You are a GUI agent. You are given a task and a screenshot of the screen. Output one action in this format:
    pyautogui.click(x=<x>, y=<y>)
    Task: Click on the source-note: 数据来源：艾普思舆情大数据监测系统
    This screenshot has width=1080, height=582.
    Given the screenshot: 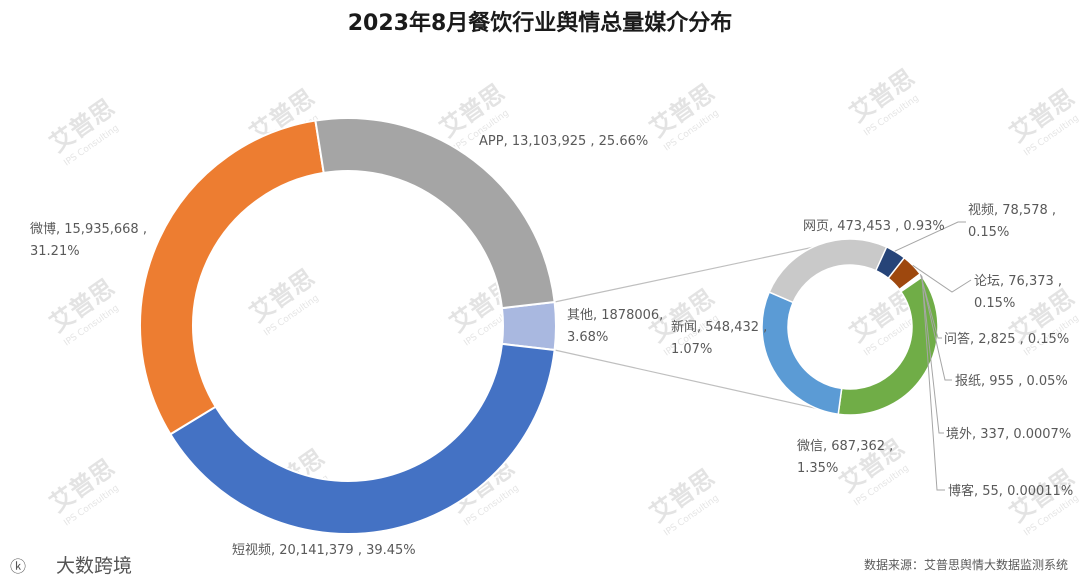 What is the action you would take?
    pyautogui.click(x=966, y=564)
    